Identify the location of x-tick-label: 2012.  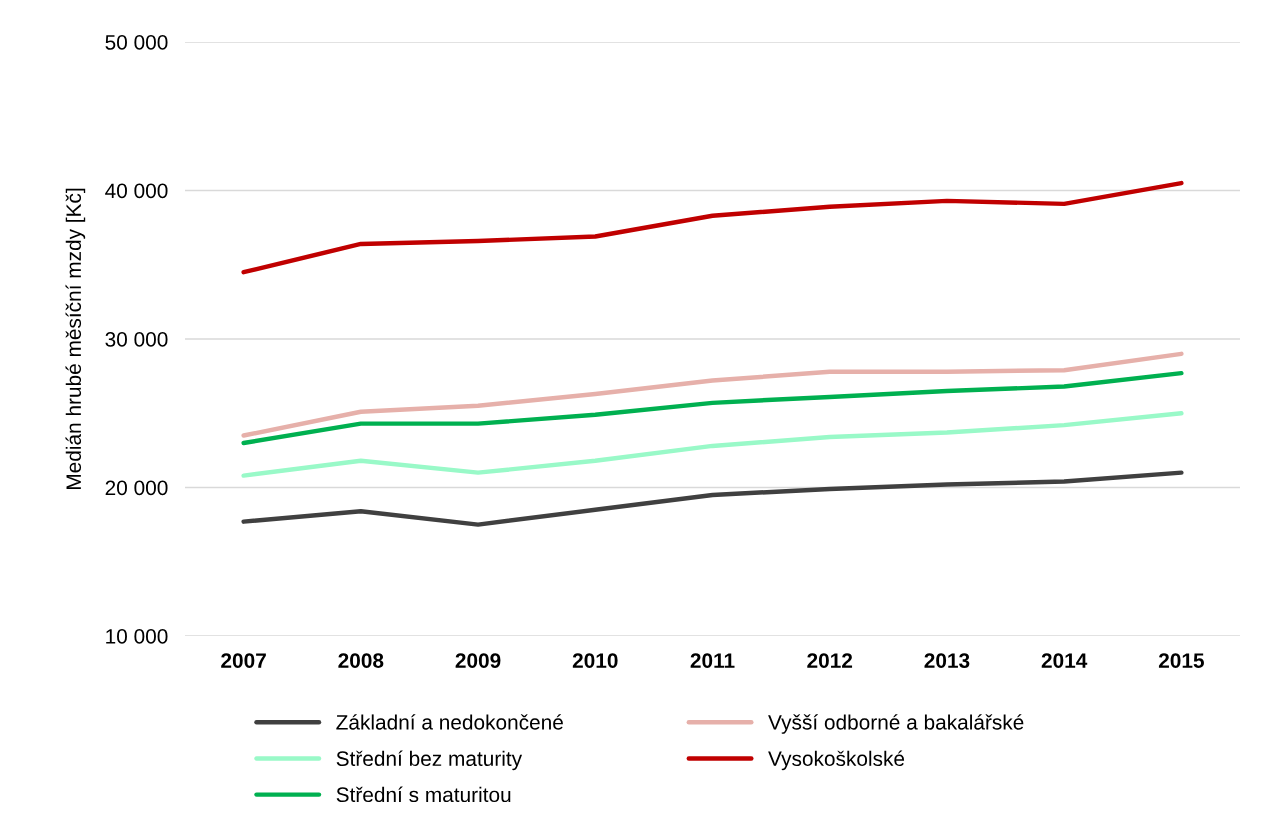
(830, 660).